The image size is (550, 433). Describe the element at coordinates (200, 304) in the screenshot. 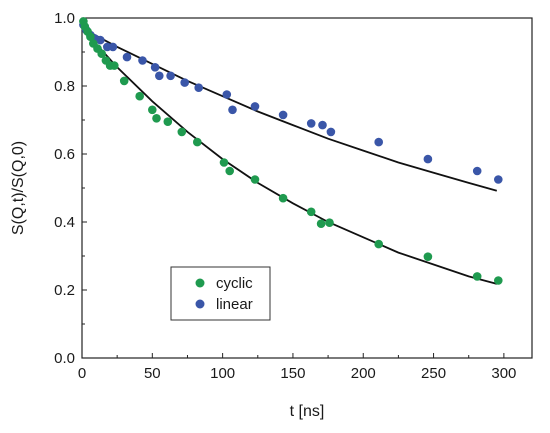

I see `legend-marker-linear` at that location.